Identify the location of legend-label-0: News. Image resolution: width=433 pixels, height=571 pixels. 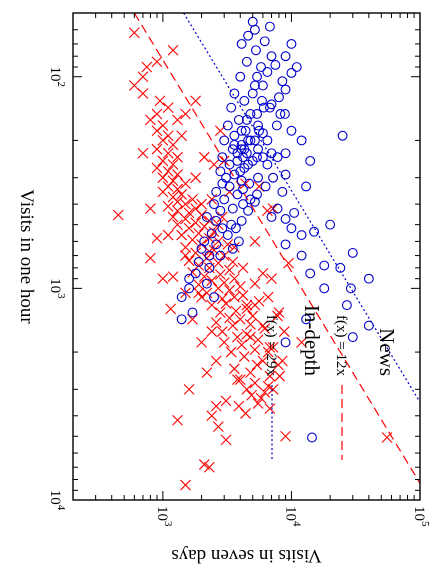
(387, 352).